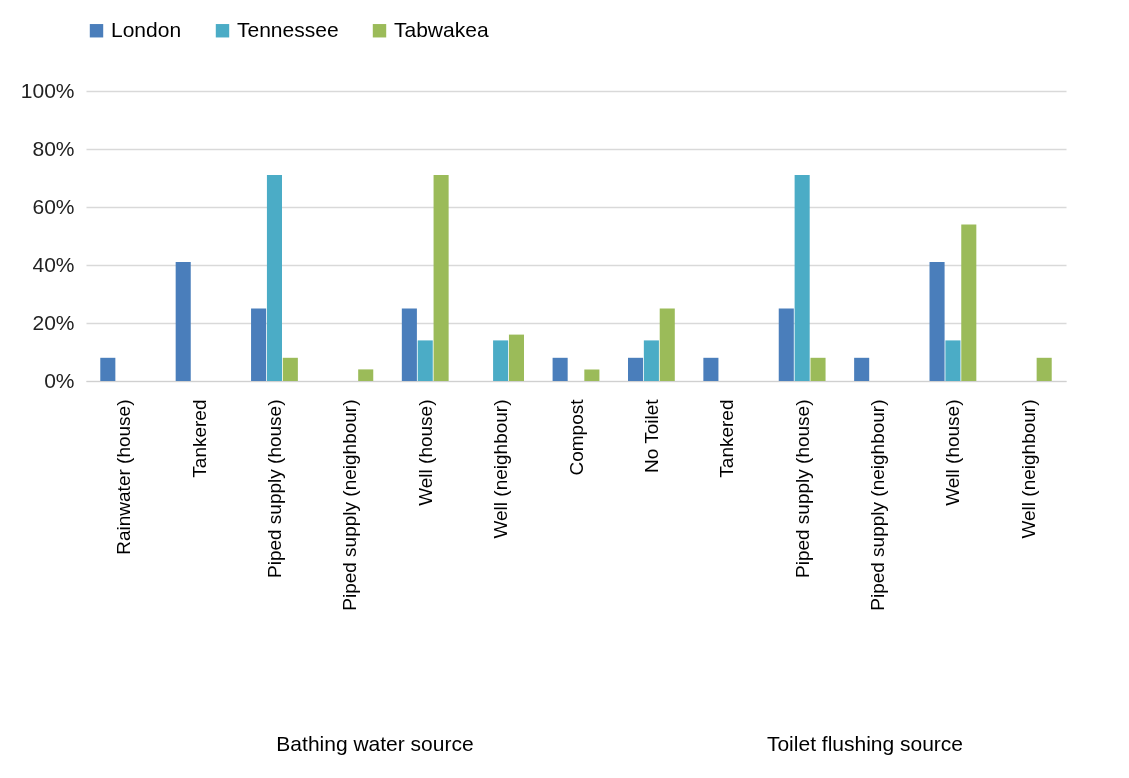  Describe the element at coordinates (47, 90) in the screenshot. I see `y-tick-label: 100%` at that location.